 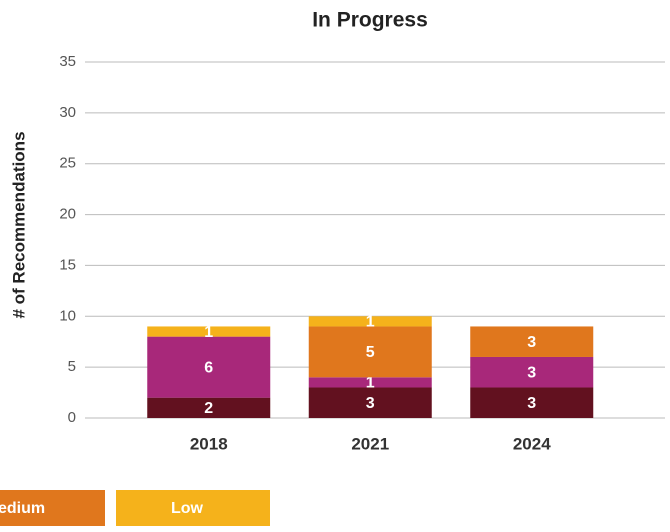 I want to click on value-label: 6, so click(x=208, y=367).